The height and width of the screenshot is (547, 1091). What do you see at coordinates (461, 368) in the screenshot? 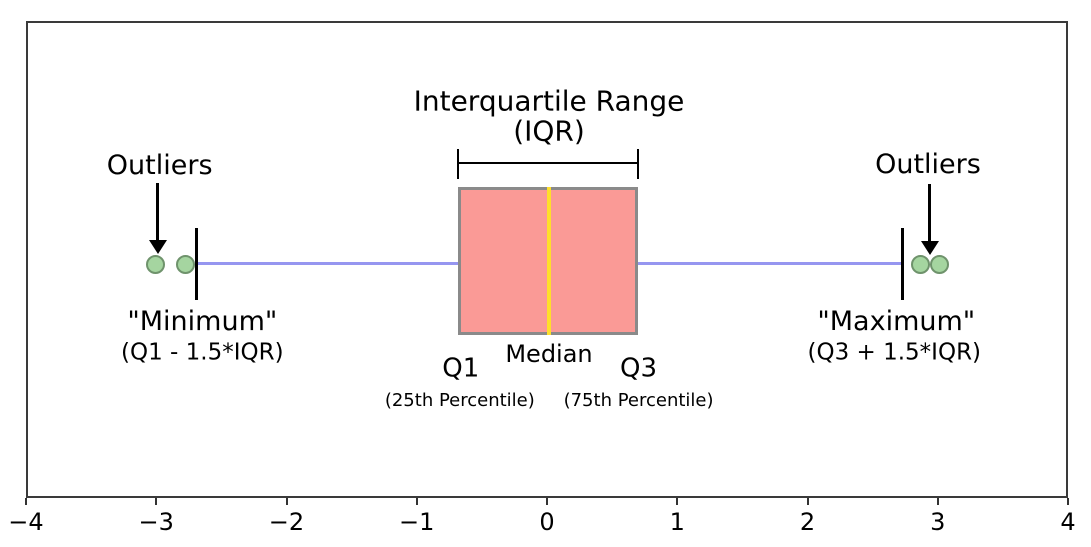
I see `q1-label: Q1` at bounding box center [461, 368].